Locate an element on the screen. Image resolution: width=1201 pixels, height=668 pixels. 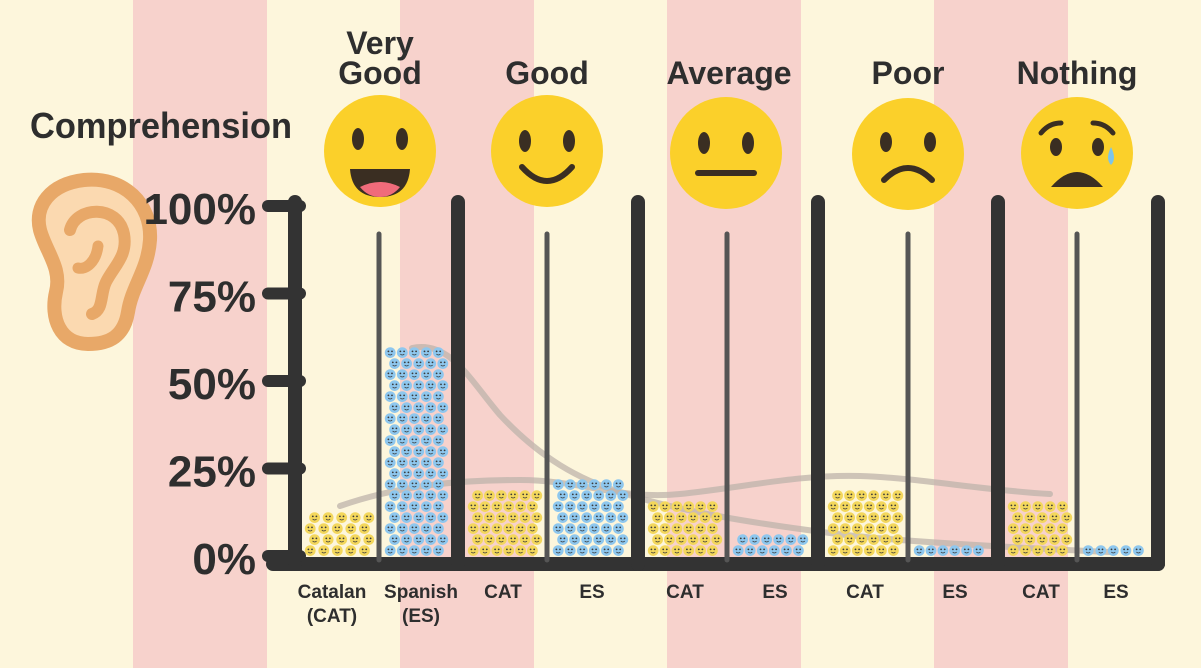
bar-label-4: ES is located at coordinates (591, 592).